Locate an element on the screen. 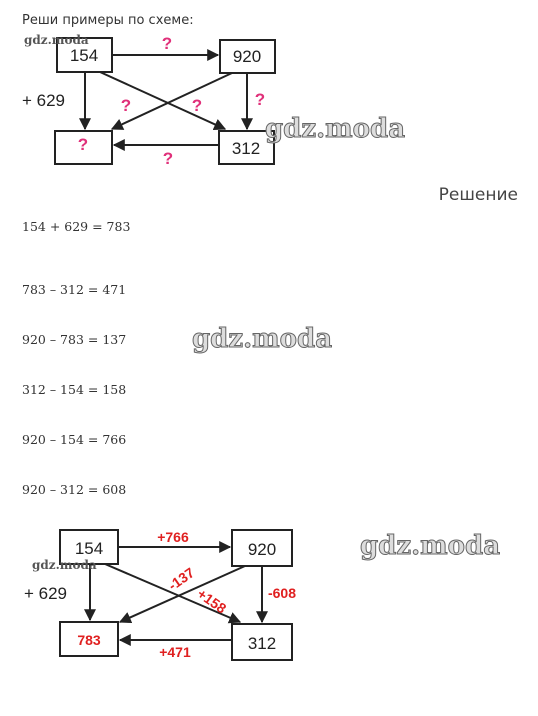 This screenshot has width=538, height=716. equation: 920 – 783 = 137 is located at coordinates (74, 339).